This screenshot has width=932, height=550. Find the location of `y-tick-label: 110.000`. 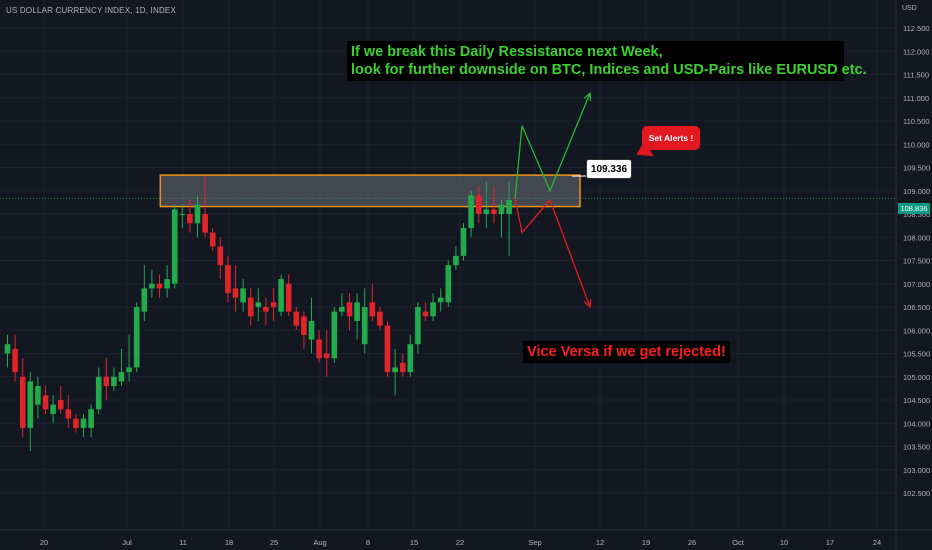

y-tick-label: 110.000 is located at coordinates (916, 144).